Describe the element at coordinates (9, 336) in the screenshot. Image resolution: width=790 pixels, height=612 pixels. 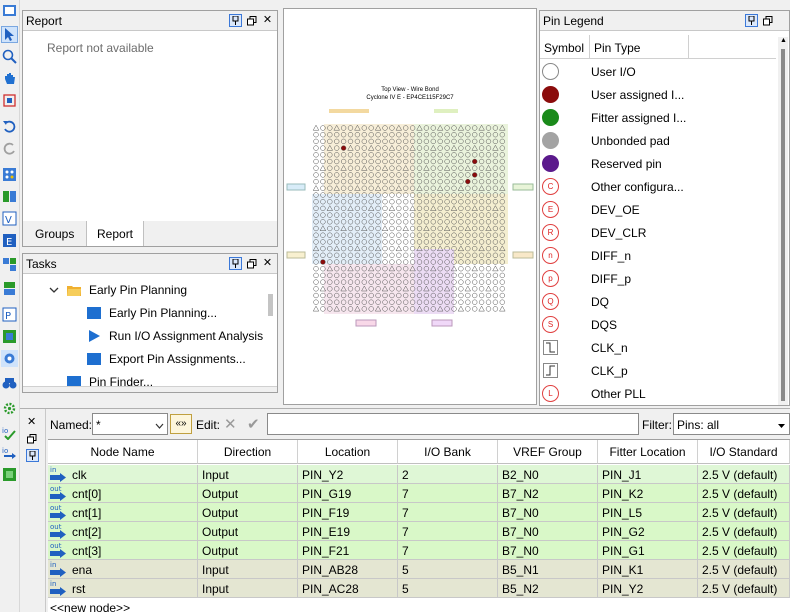
I see `clock-region-icon` at that location.